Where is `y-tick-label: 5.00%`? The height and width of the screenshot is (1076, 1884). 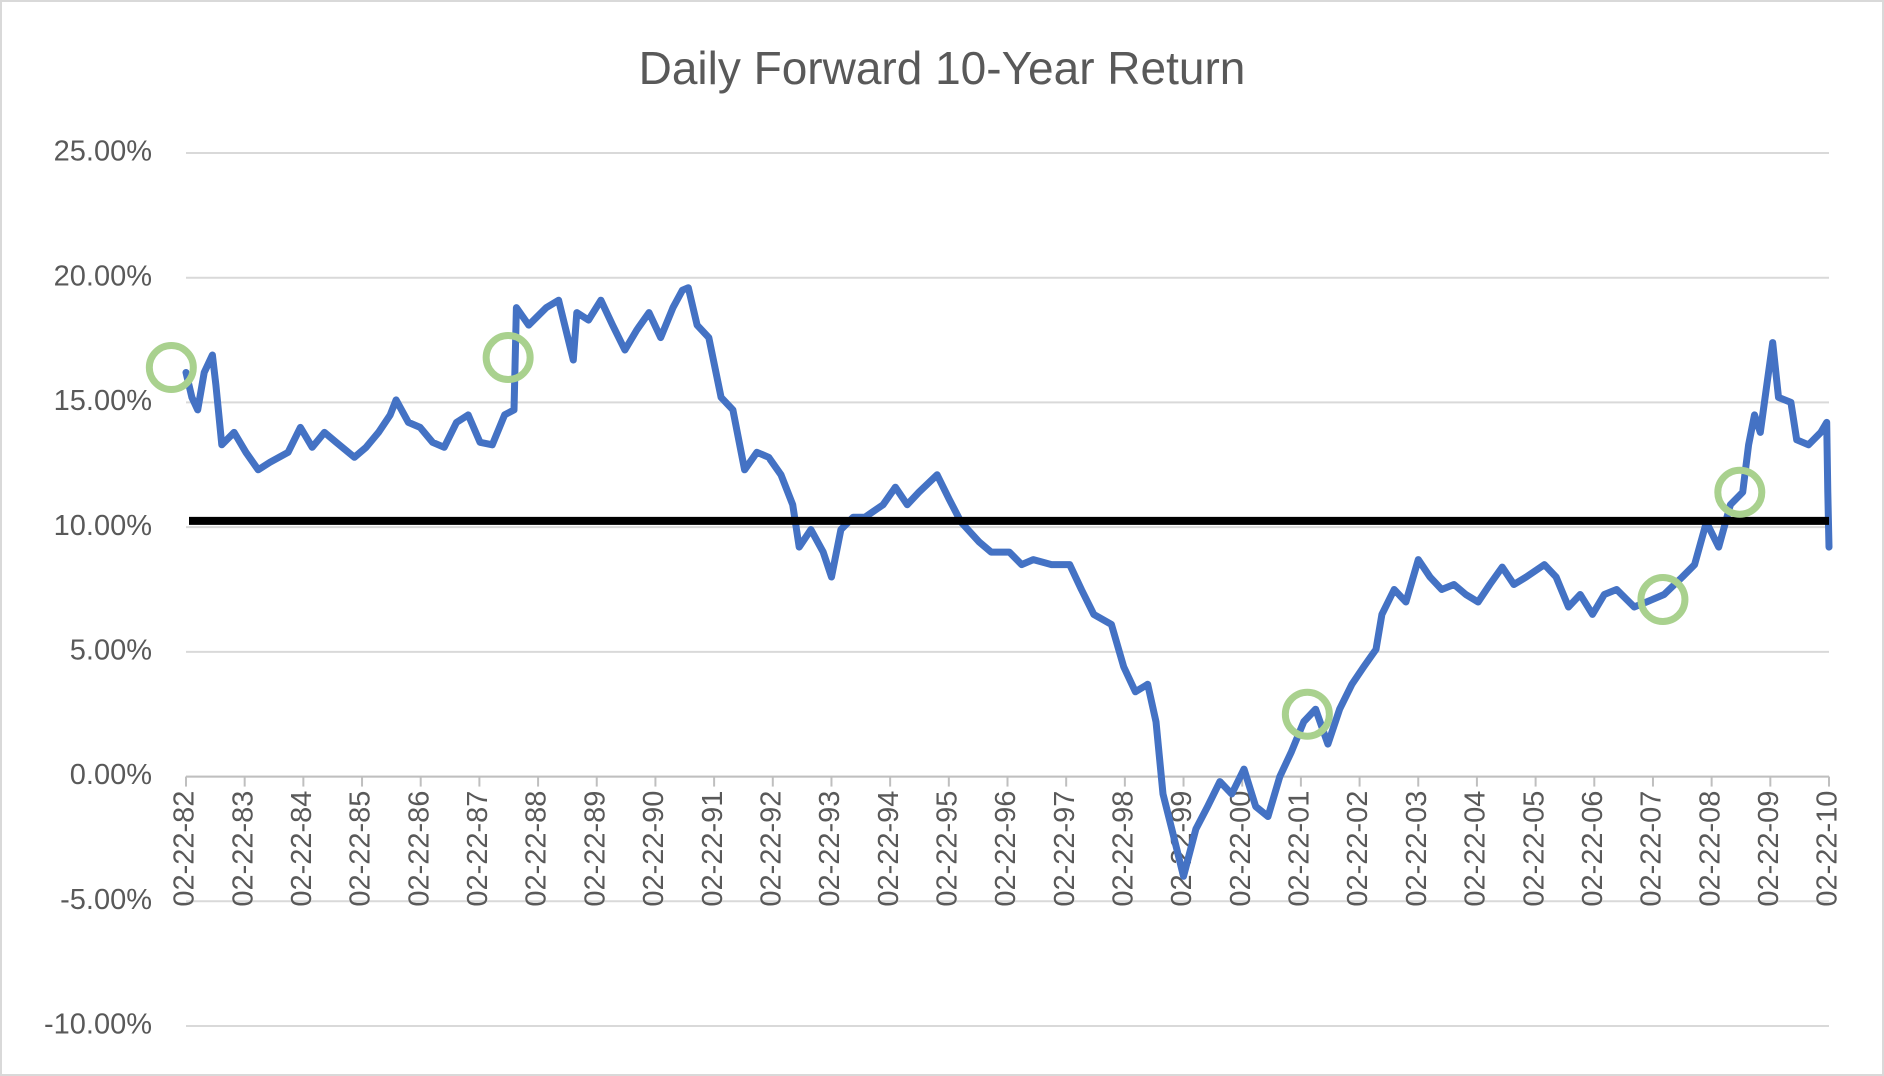 y-tick-label: 5.00% is located at coordinates (111, 651).